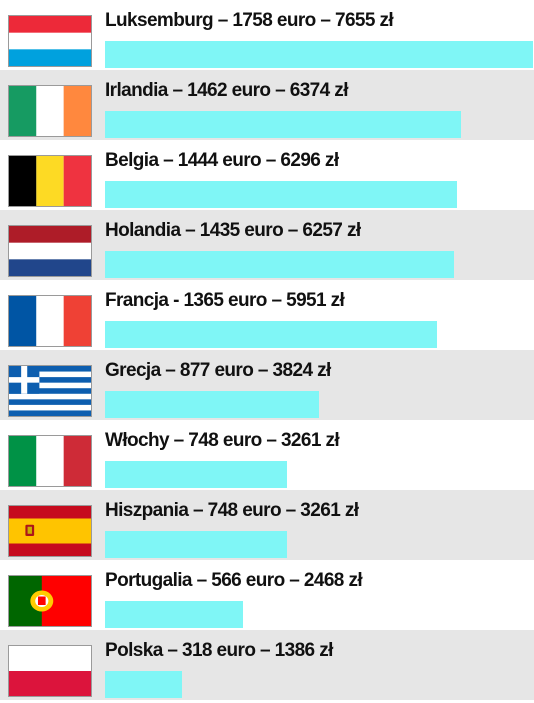 The width and height of the screenshot is (534, 703). Describe the element at coordinates (50, 671) in the screenshot. I see `poland-flag-icon` at that location.